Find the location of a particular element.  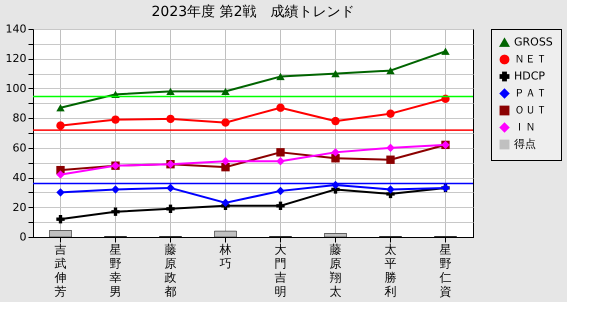

legend-label: HDCP is located at coordinates (530, 76).